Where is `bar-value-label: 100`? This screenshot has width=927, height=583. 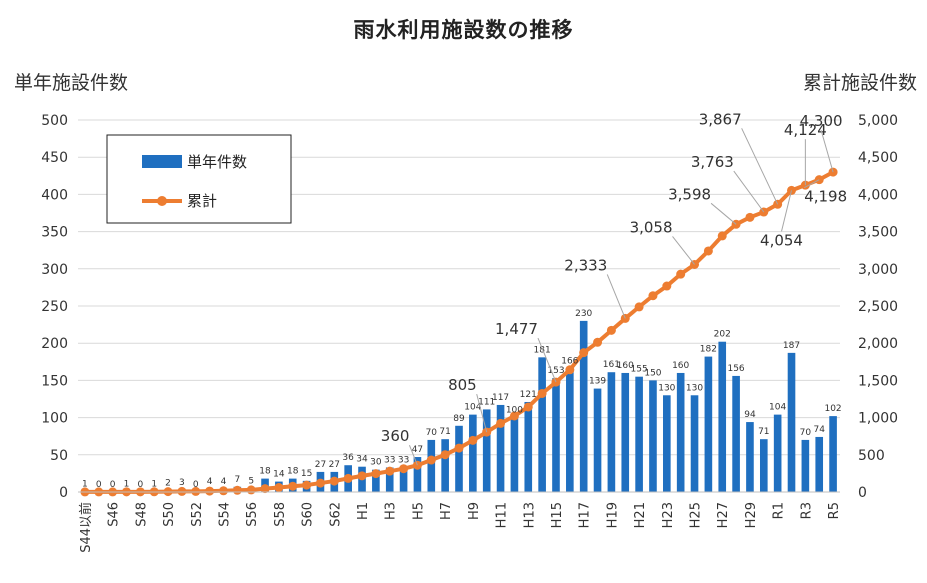 bar-value-label: 100 is located at coordinates (514, 411).